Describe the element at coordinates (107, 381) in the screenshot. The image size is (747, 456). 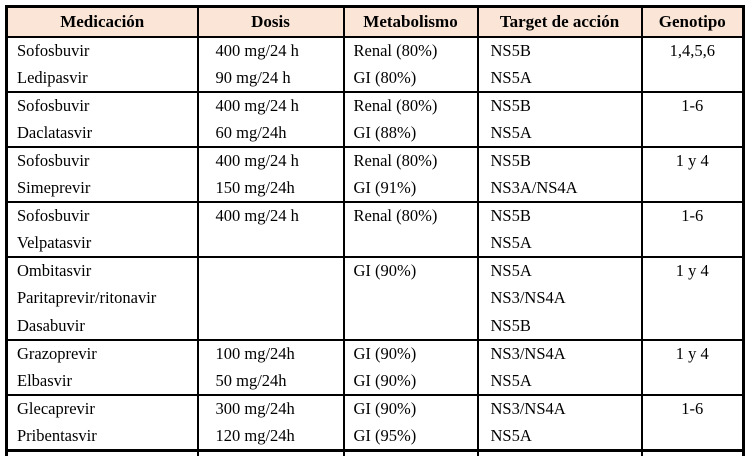
I see `medication-line: Elbasvir` at that location.